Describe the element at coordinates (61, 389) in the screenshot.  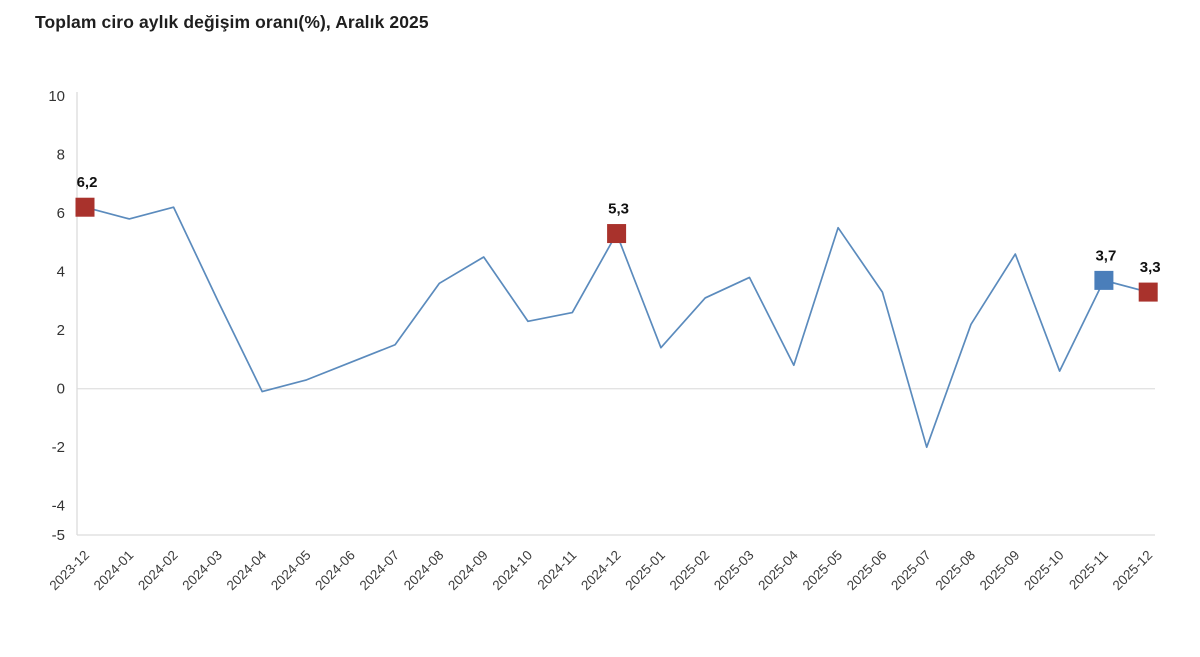
I see `y-tick-label: 0` at that location.